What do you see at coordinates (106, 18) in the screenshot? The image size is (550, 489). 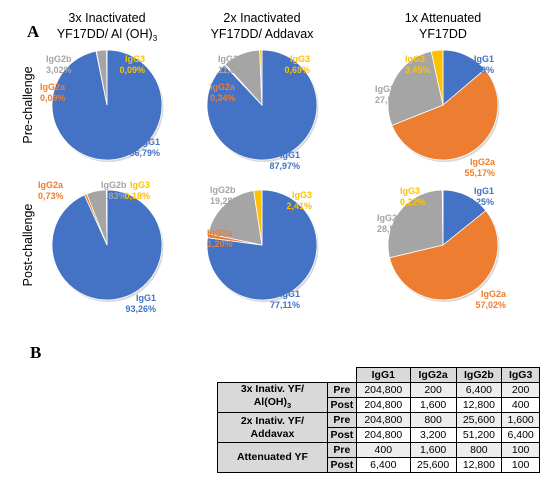 I see `column-title: 3x Inactivated` at bounding box center [106, 18].